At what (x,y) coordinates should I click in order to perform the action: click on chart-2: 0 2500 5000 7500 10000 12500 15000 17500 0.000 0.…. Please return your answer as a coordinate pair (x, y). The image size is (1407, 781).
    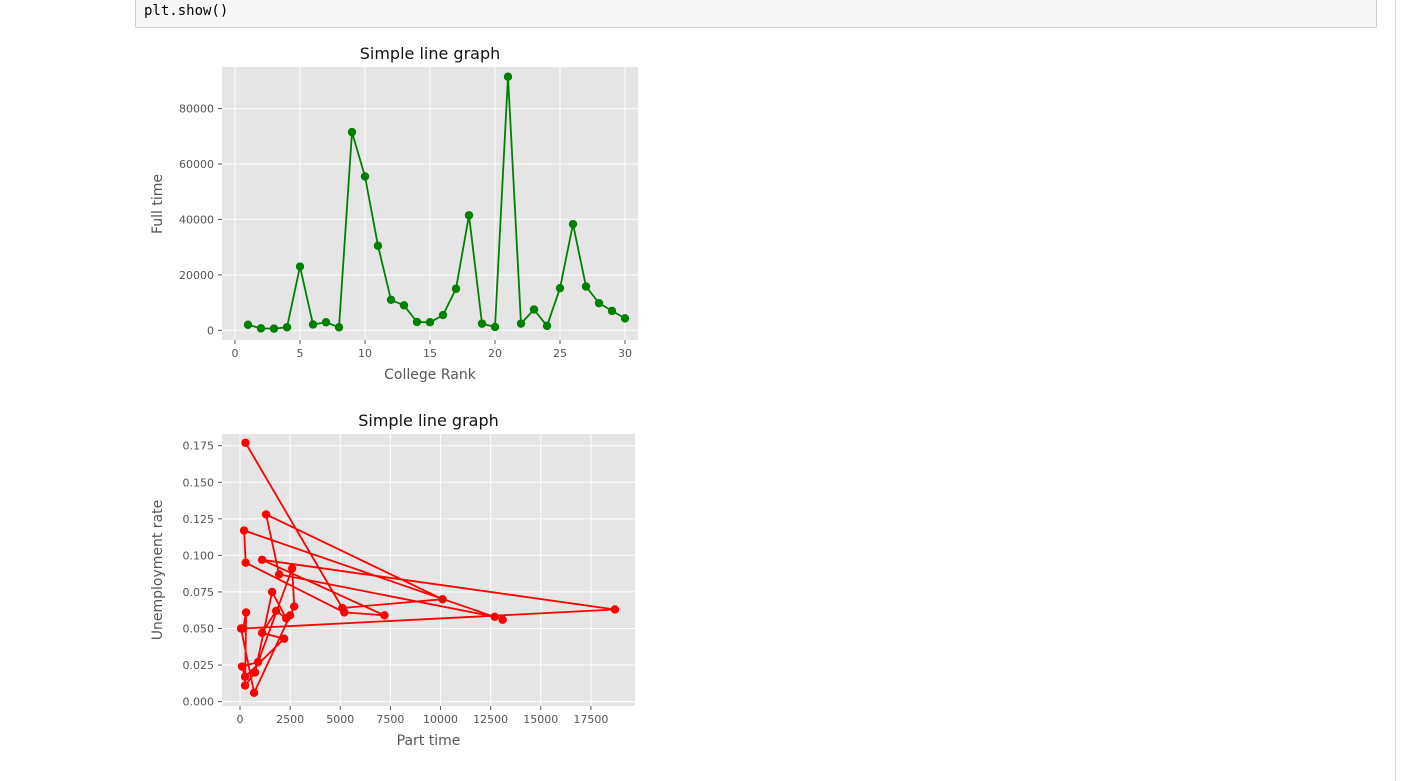
    Looking at the image, I should click on (392, 580).